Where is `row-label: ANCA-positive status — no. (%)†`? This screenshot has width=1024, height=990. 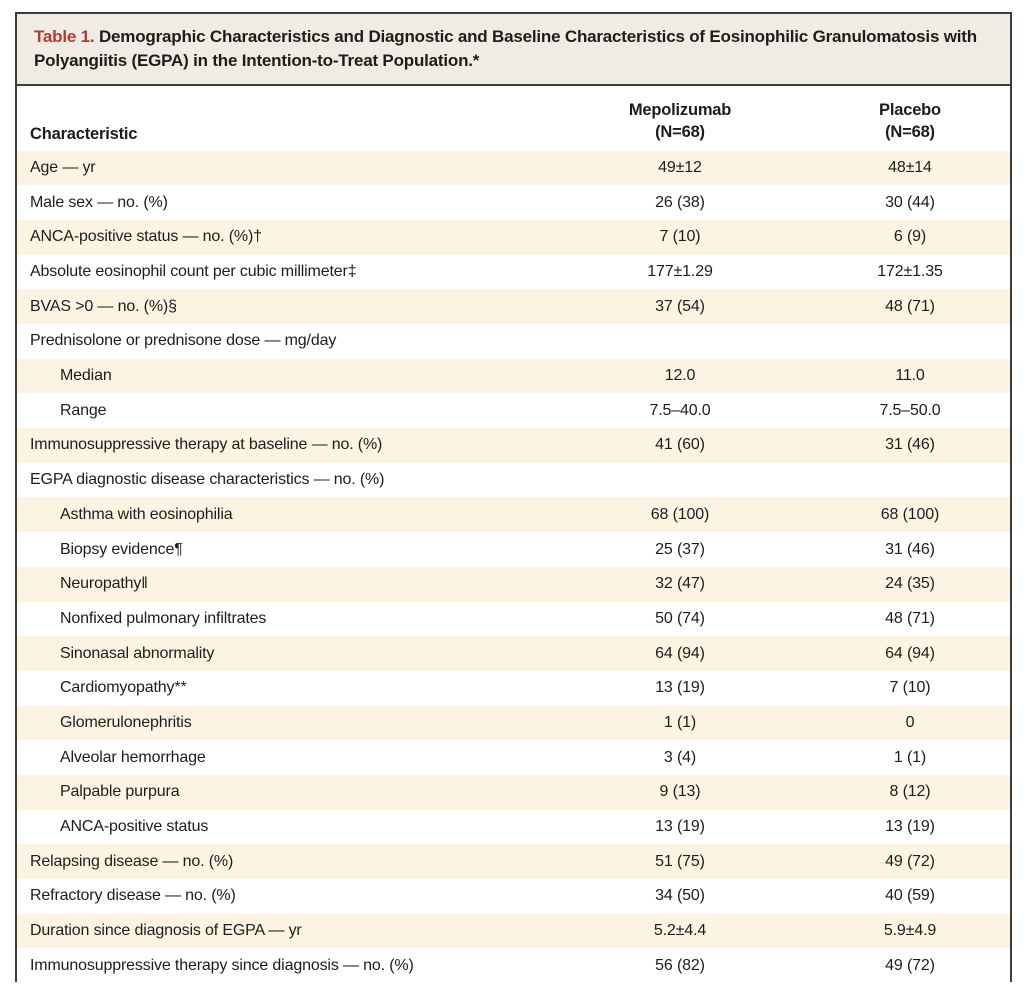
row-label: ANCA-positive status — no. (%)† is located at coordinates (146, 237).